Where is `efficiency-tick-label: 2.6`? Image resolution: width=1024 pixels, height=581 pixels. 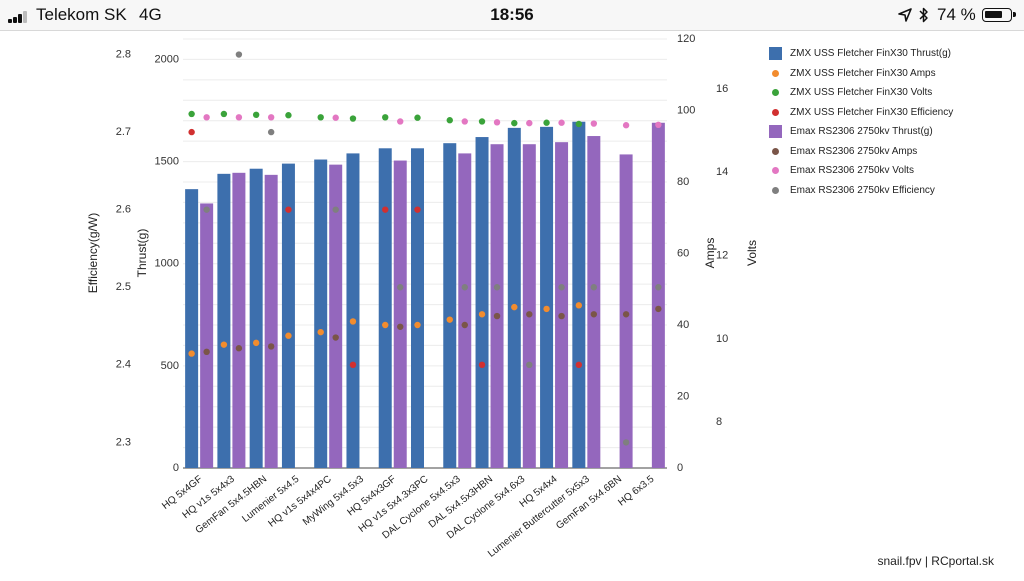 efficiency-tick-label: 2.6 is located at coordinates (123, 210).